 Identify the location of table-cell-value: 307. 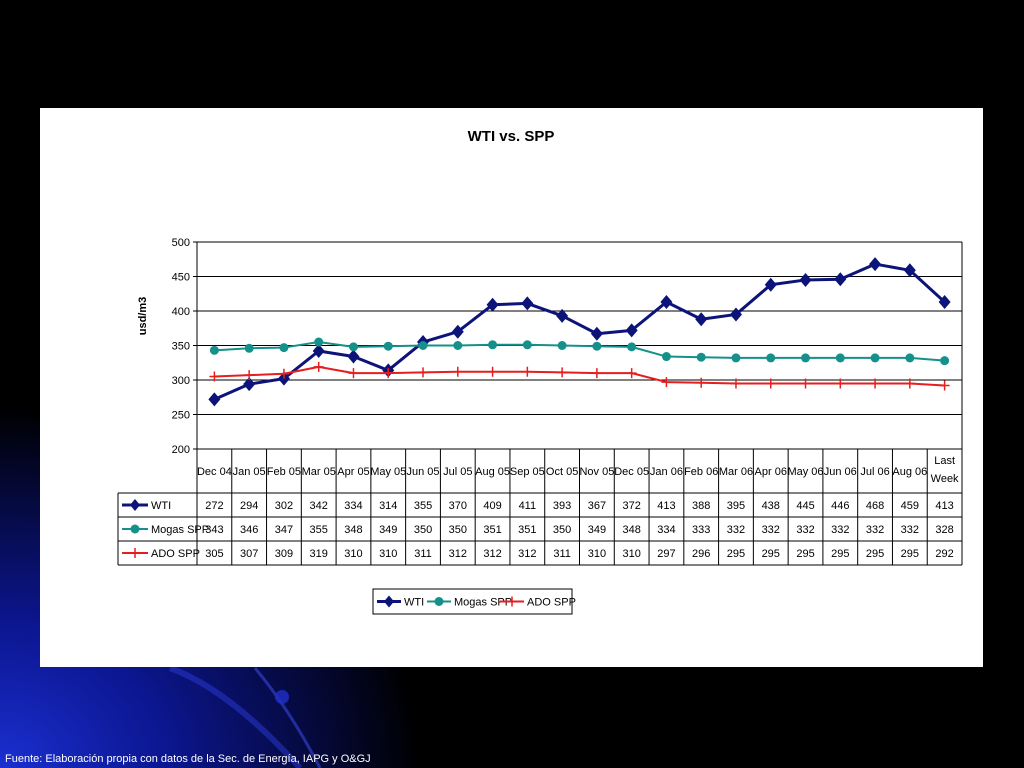
(249, 554).